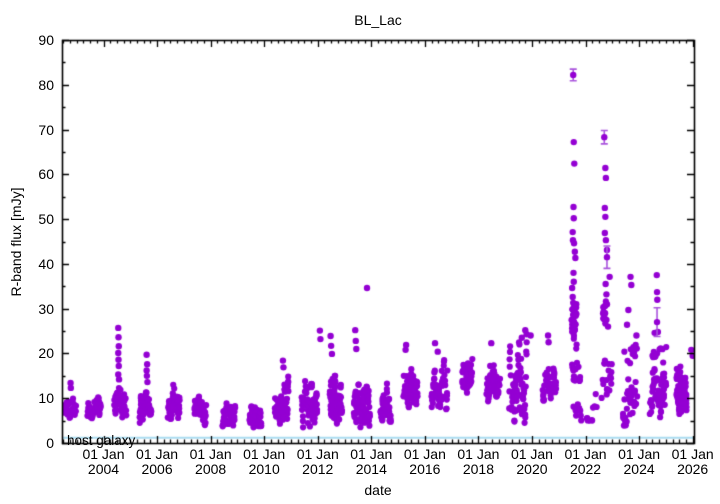 This screenshot has height=504, width=720. I want to click on x-tick-label: 01 Jan 2020, so click(531, 461).